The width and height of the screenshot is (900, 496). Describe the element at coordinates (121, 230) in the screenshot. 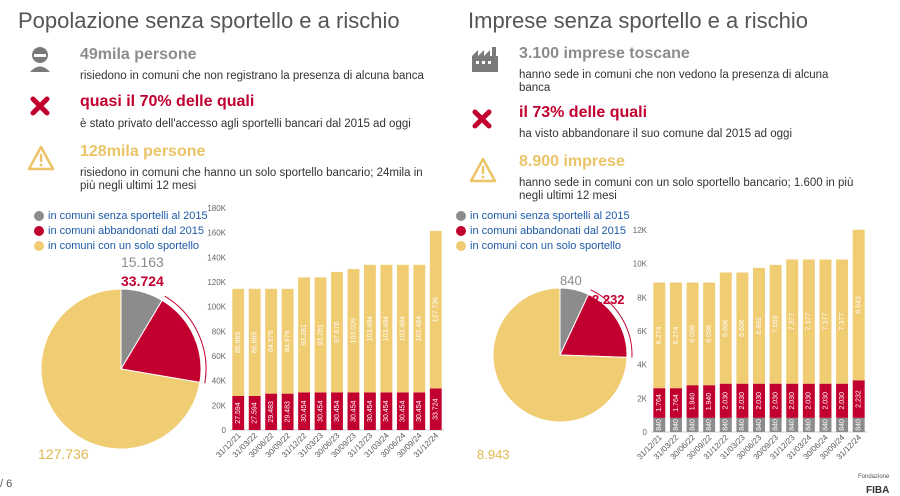

I see `legend-item-red: in comuni abbandonati dal 2015` at that location.